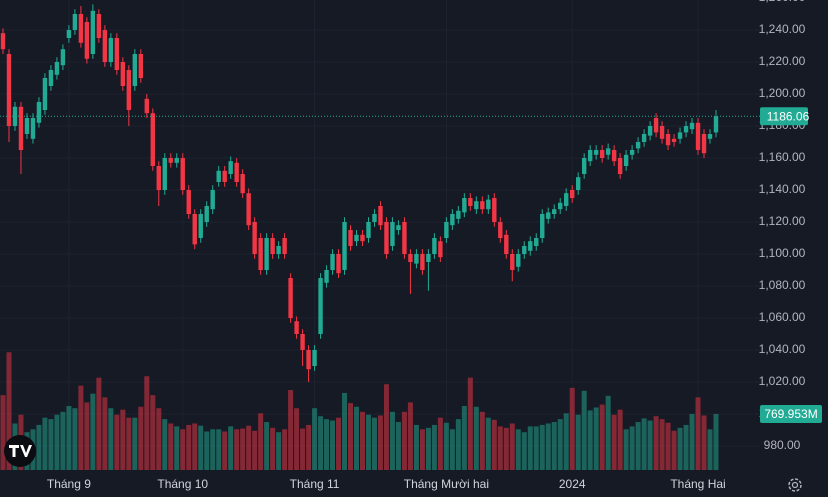  I want to click on x-tick-label: Tháng 10, so click(182, 484).